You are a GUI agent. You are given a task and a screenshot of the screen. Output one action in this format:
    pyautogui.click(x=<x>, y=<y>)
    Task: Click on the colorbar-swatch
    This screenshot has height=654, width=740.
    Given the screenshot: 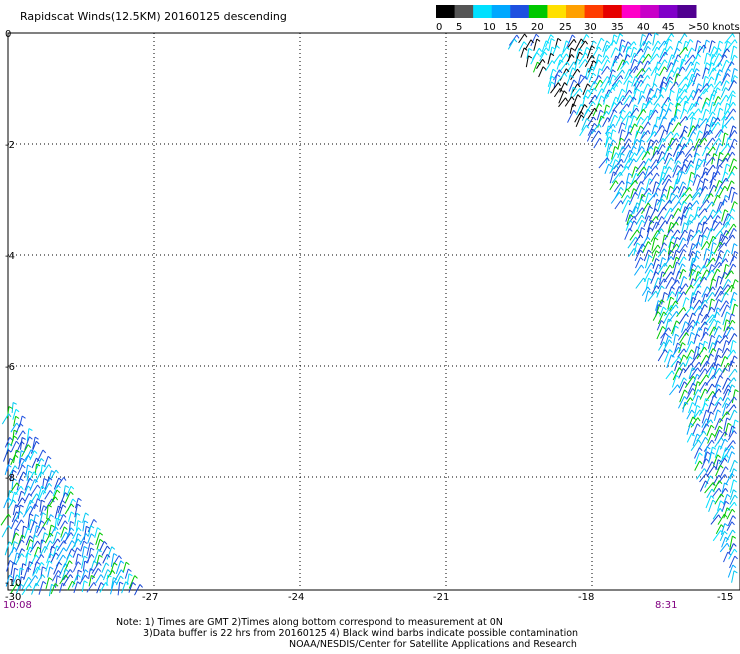 What is the action you would take?
    pyautogui.click(x=650, y=11)
    